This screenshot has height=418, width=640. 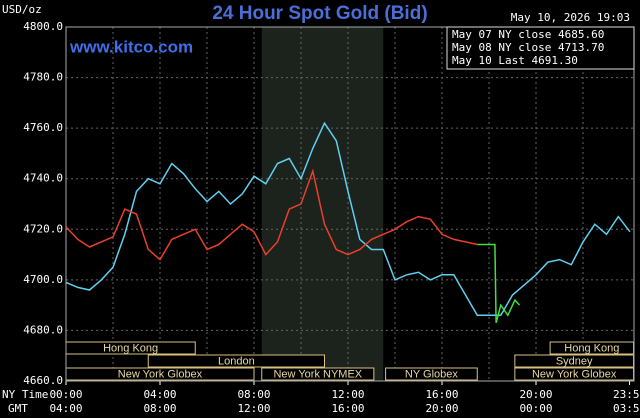 I want to click on x-tick-label: 16:00, so click(x=441, y=394).